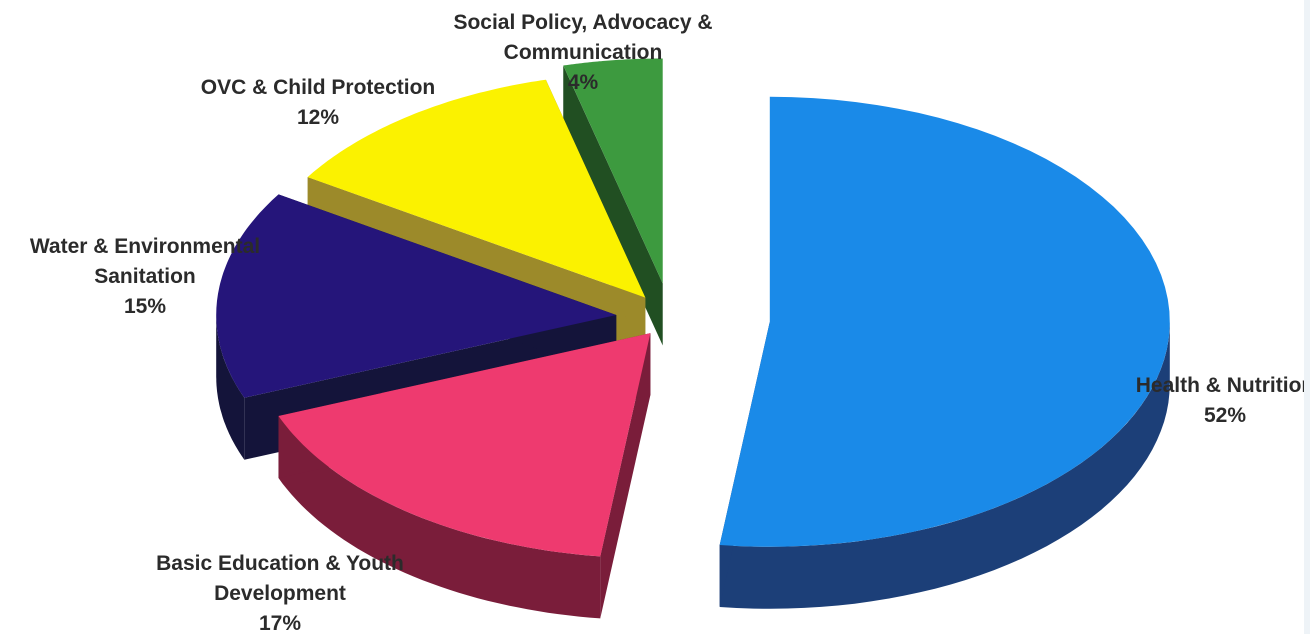  What do you see at coordinates (1223, 385) in the screenshot?
I see `slice-label-line: Health & Nutrition` at bounding box center [1223, 385].